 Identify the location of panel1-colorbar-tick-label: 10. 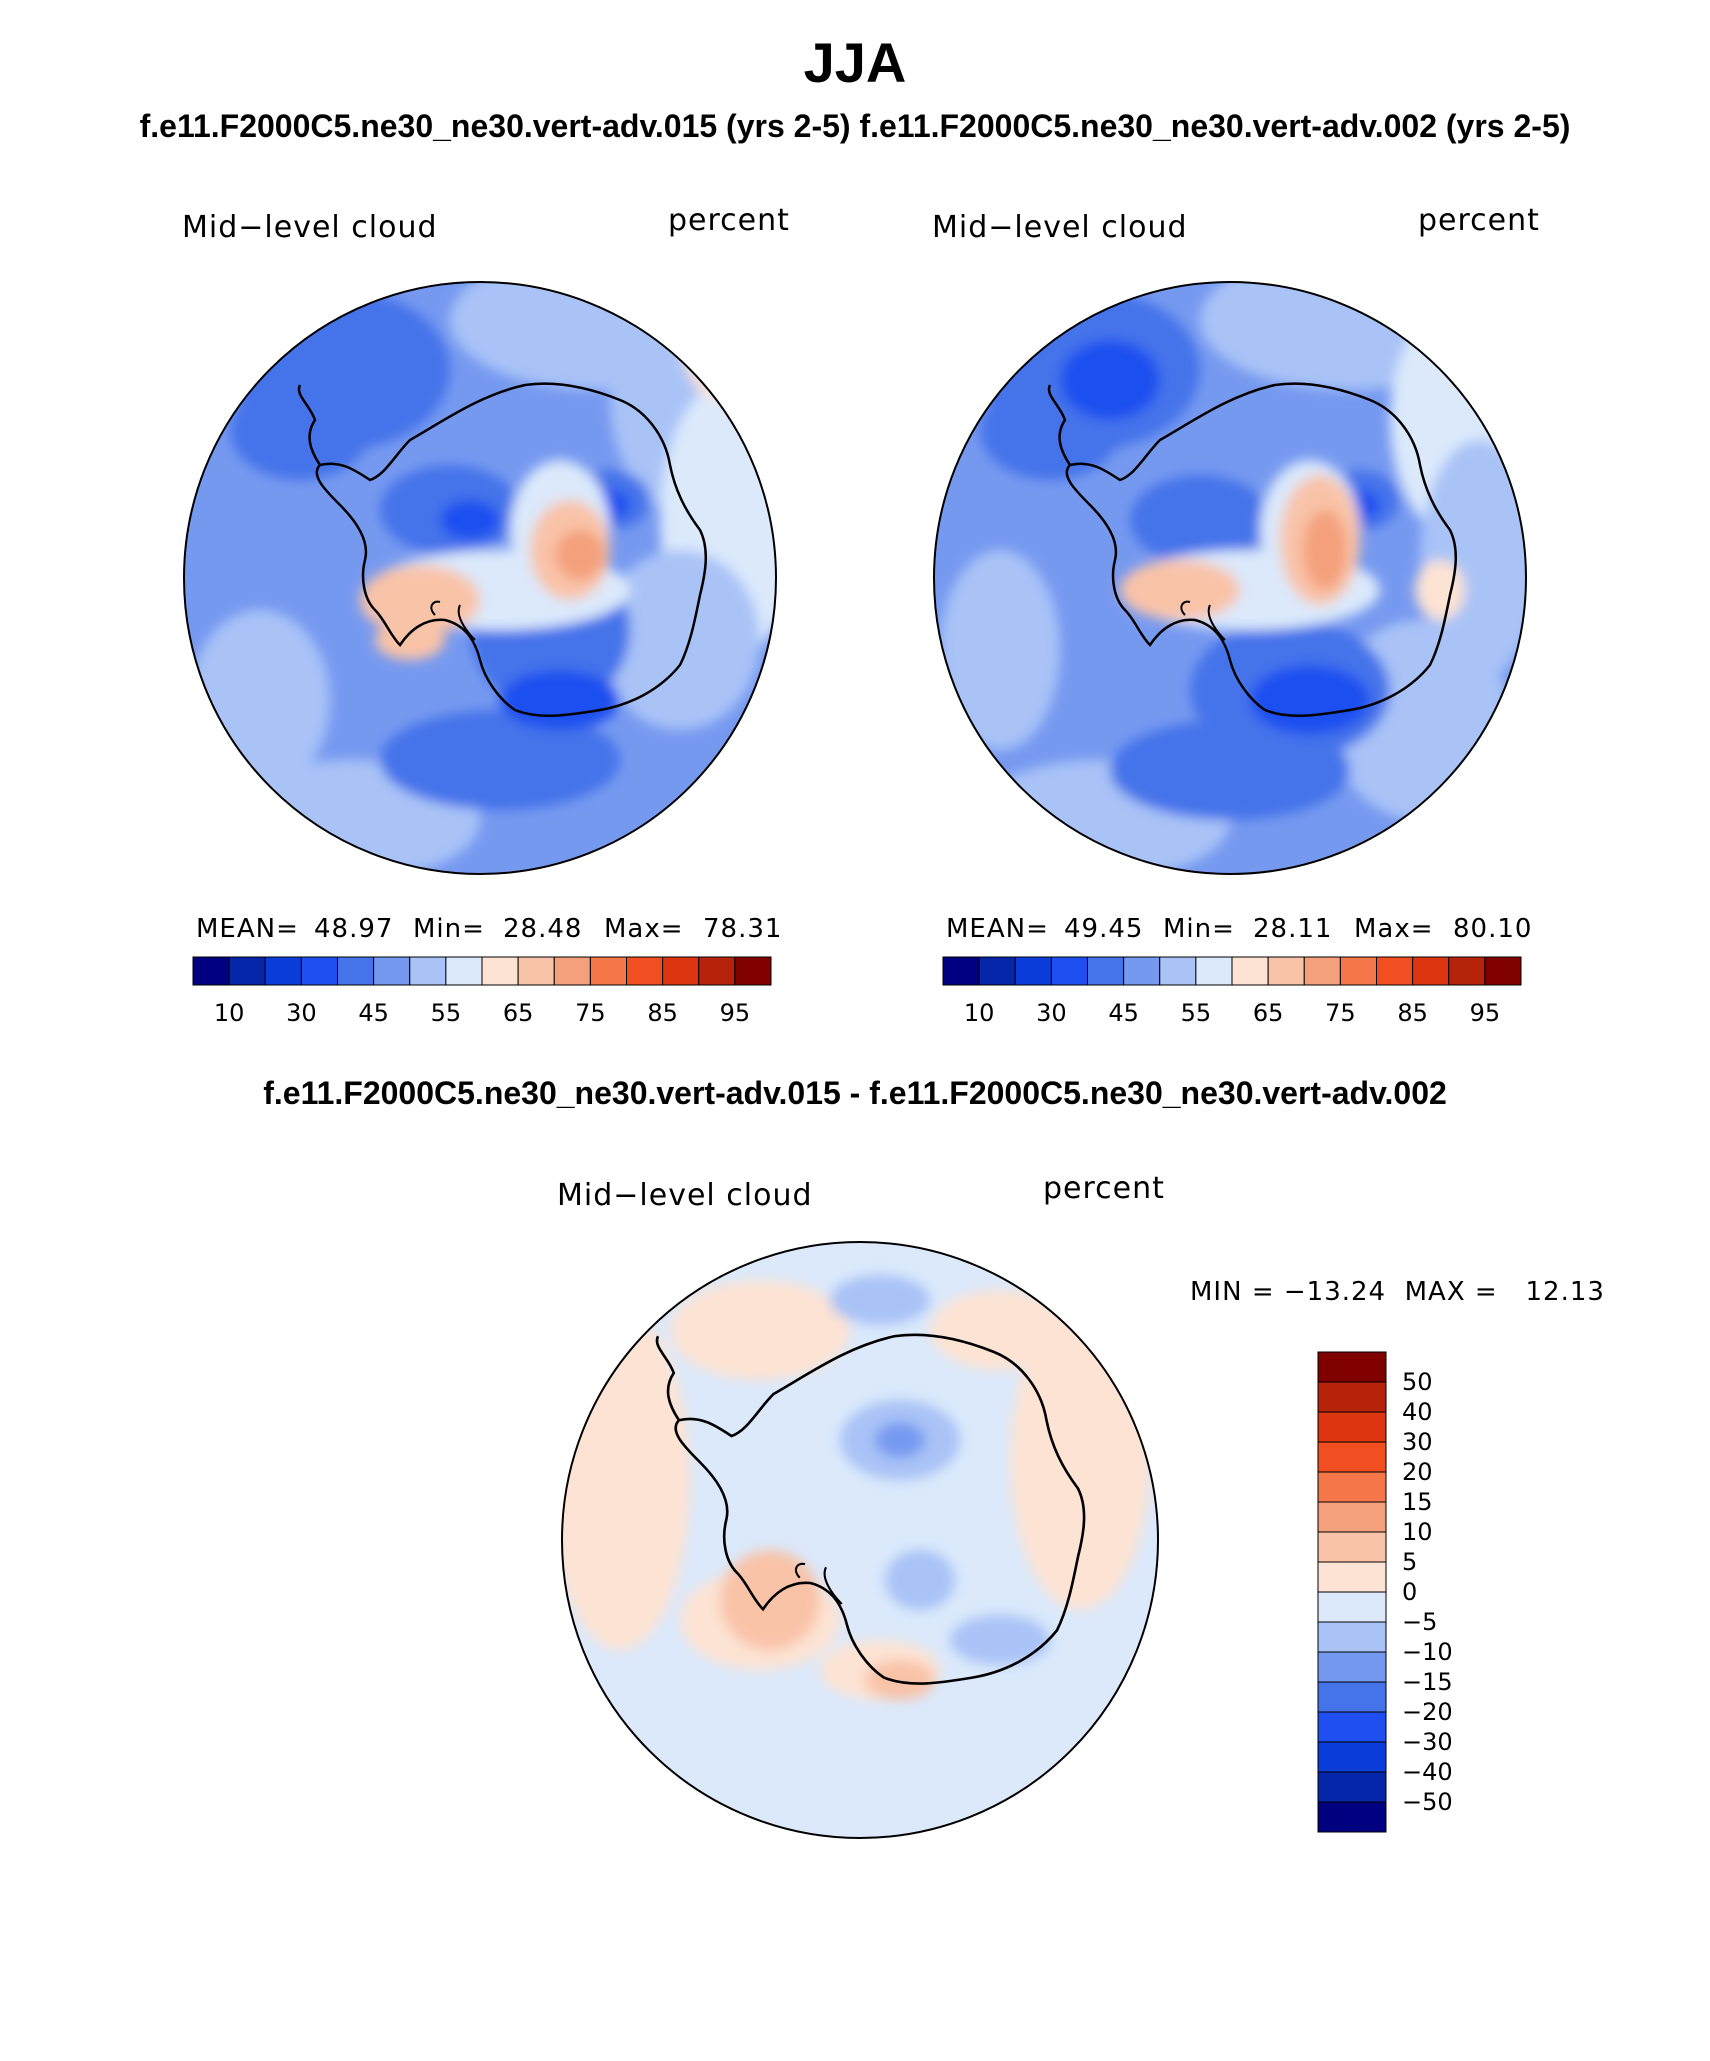
(229, 1013).